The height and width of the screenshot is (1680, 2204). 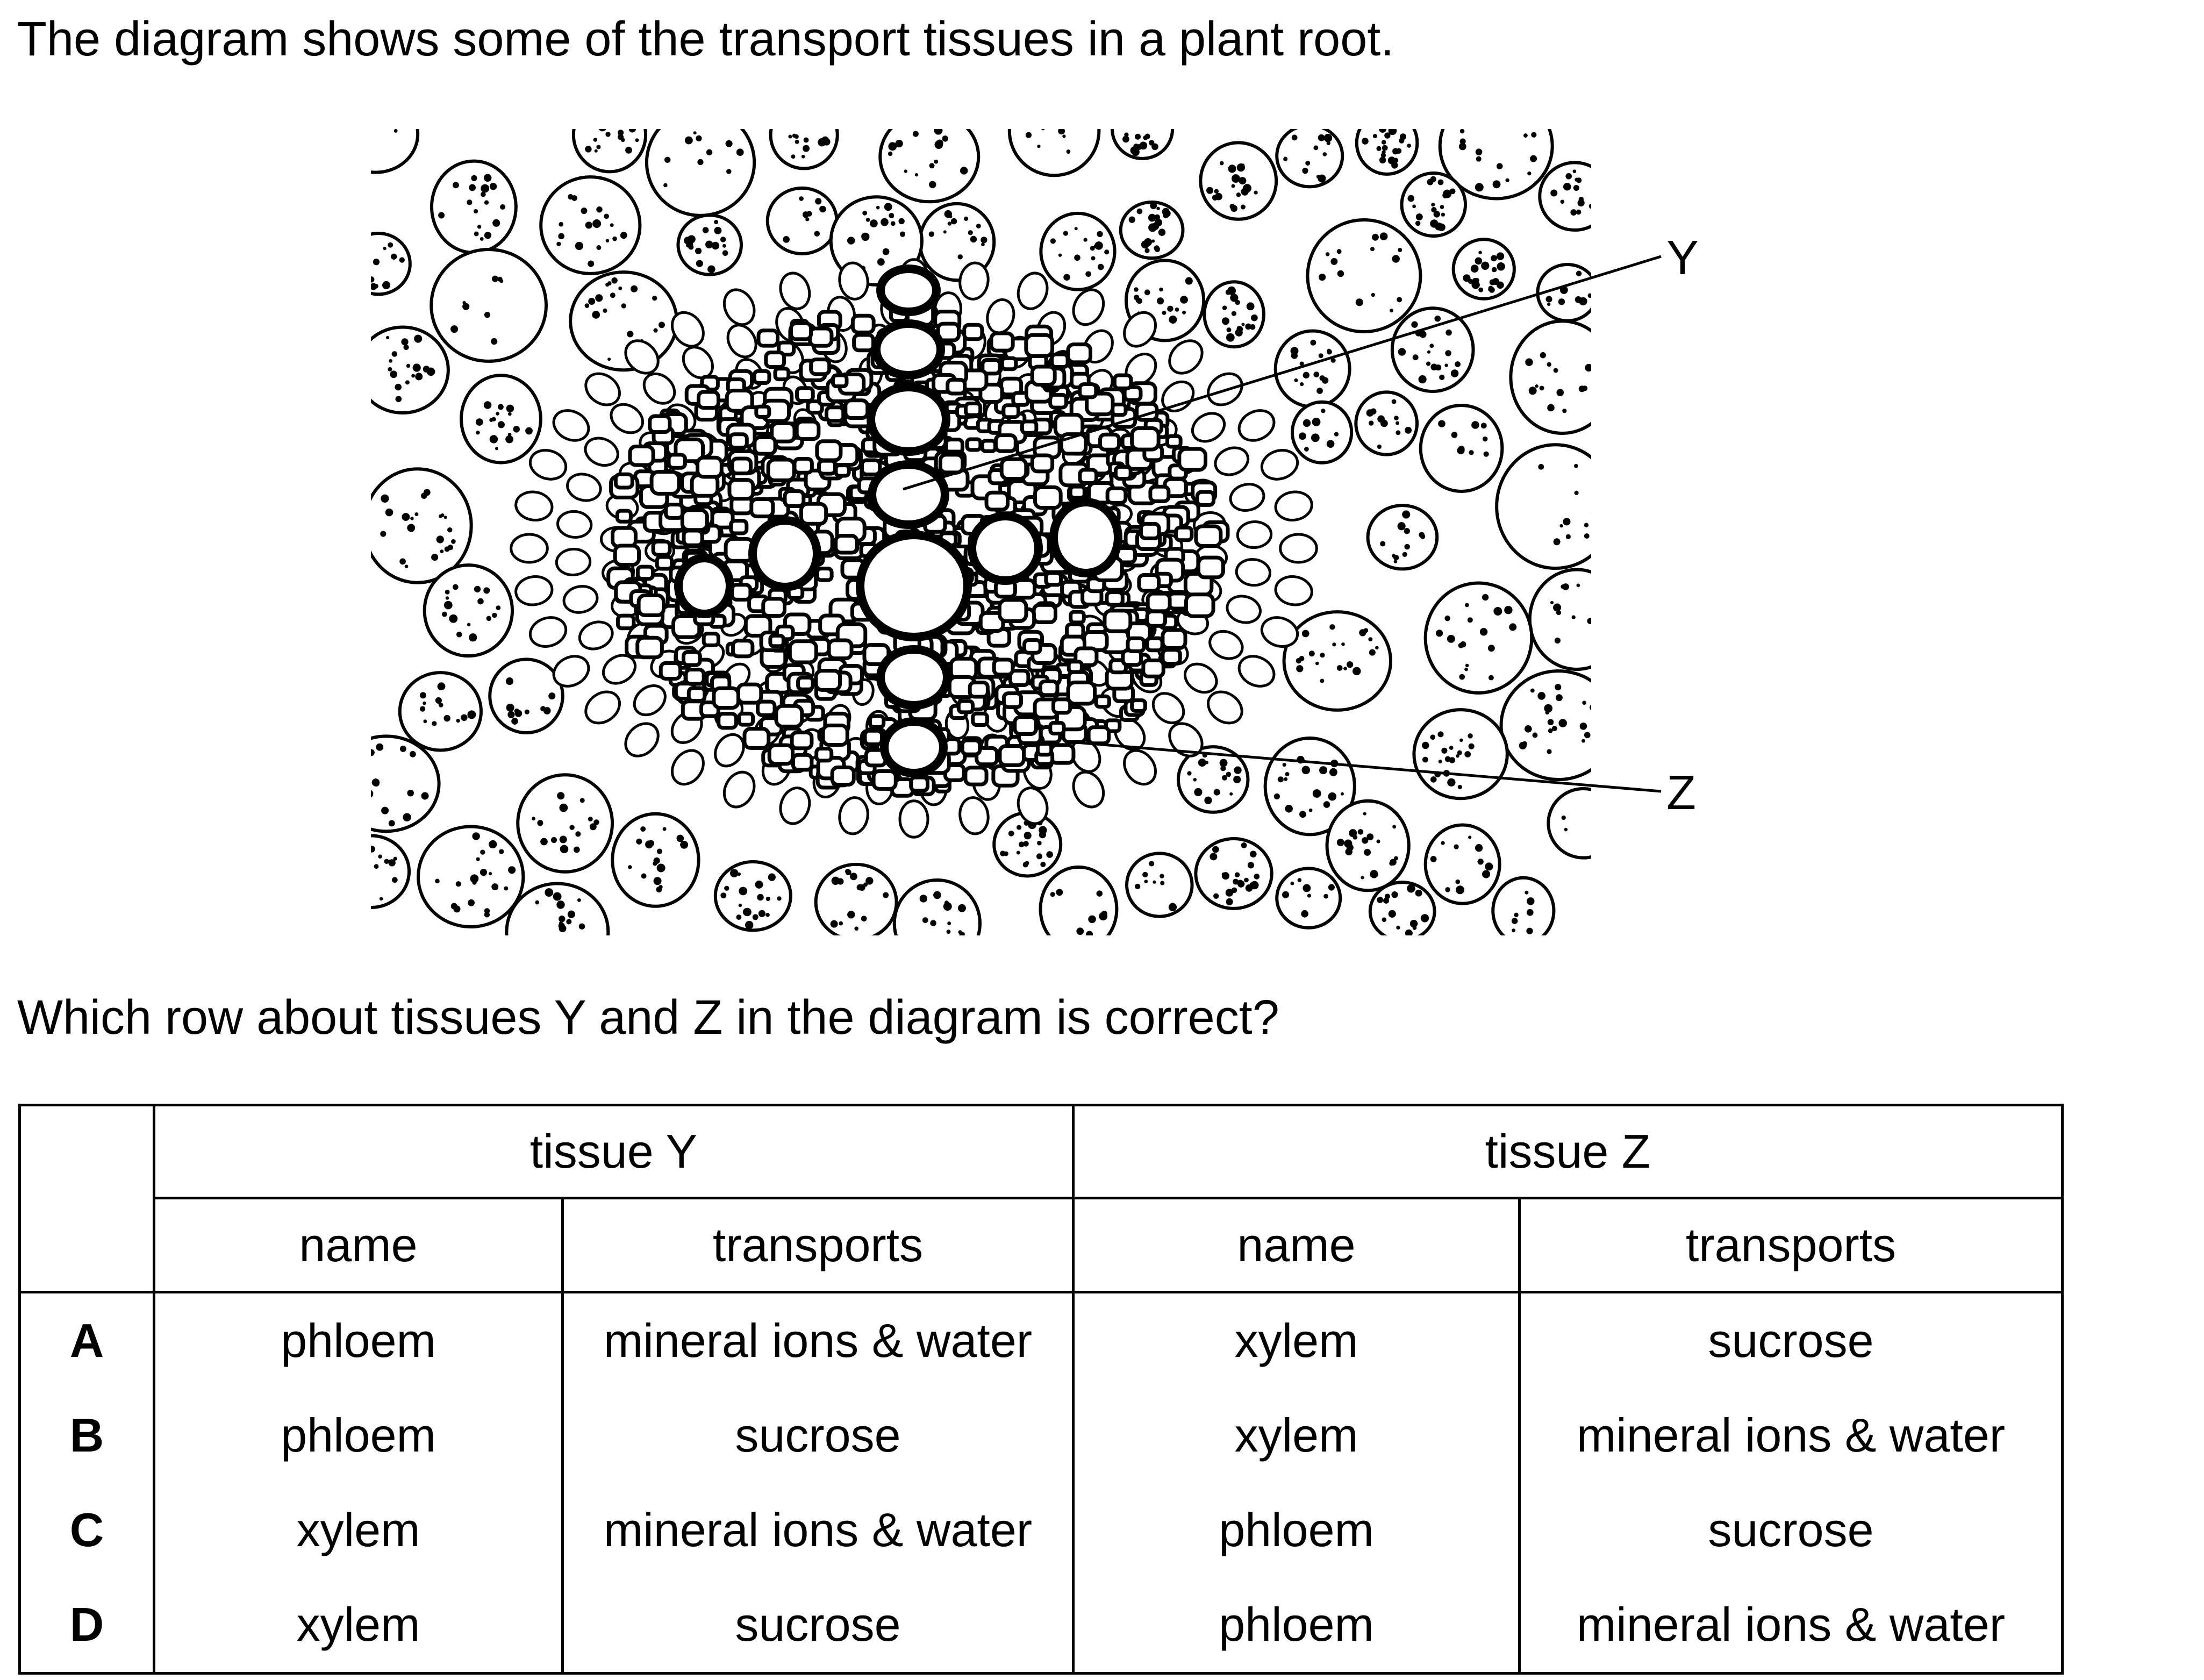 I want to click on row-letter: A, so click(x=86, y=1339).